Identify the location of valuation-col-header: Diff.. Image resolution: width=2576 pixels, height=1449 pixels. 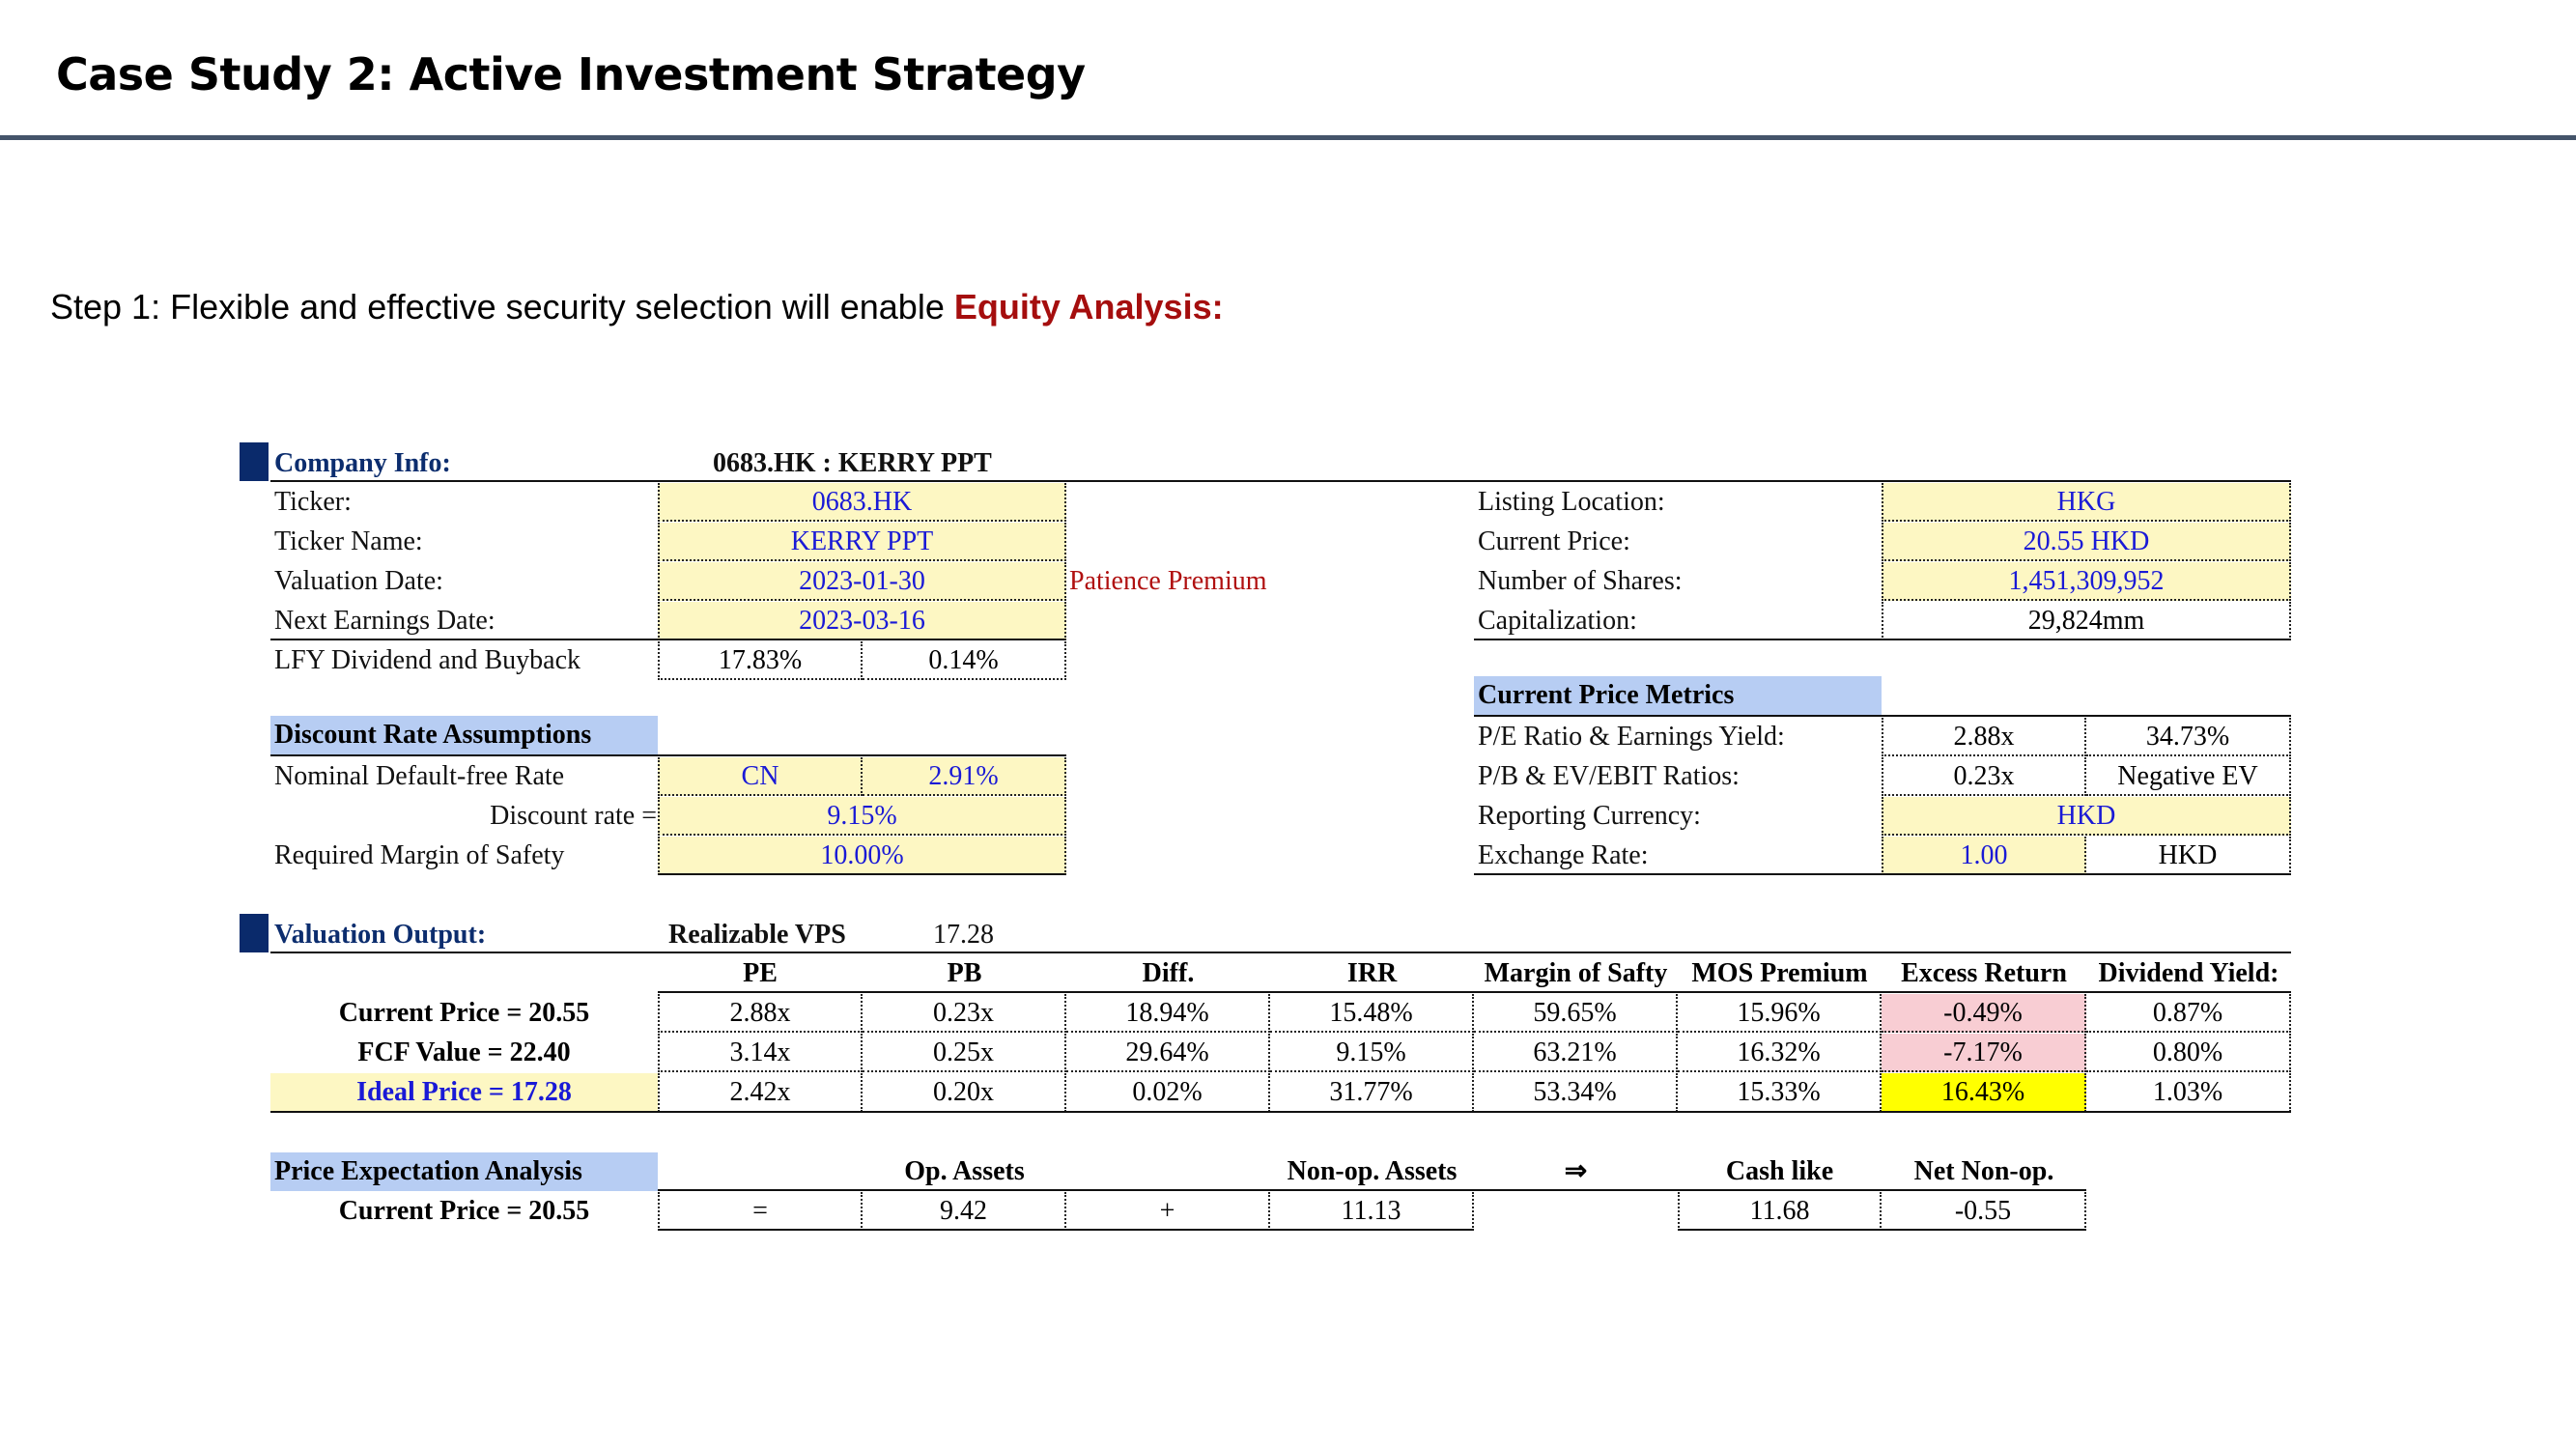
(1168, 973).